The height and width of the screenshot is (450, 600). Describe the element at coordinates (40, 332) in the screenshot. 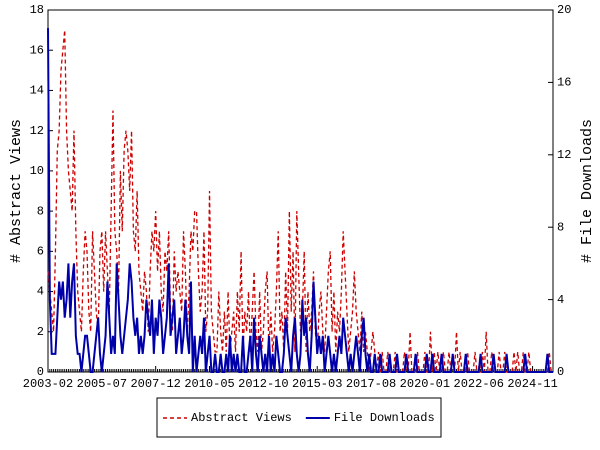

I see `y-tick-label: 2` at that location.